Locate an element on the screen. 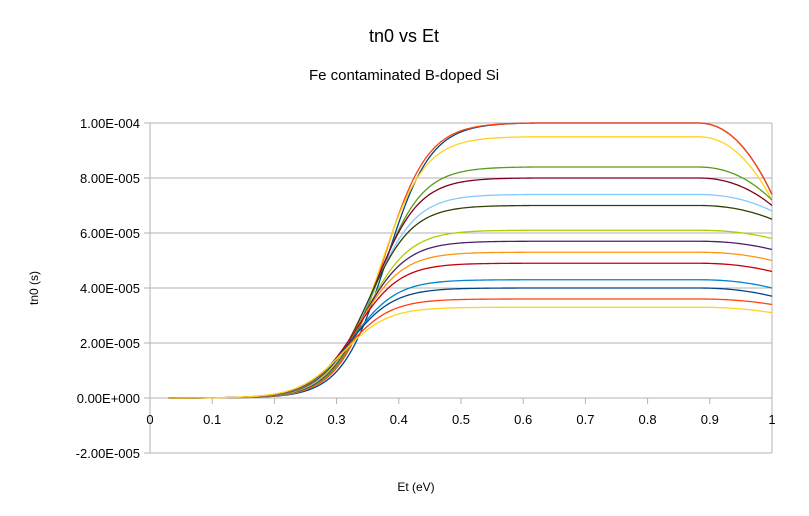 The height and width of the screenshot is (516, 809). x-tick-label: 0.7 is located at coordinates (585, 419).